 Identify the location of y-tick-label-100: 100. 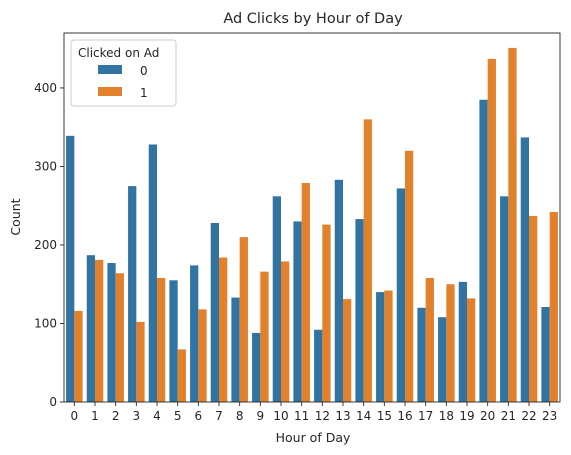
(45, 323).